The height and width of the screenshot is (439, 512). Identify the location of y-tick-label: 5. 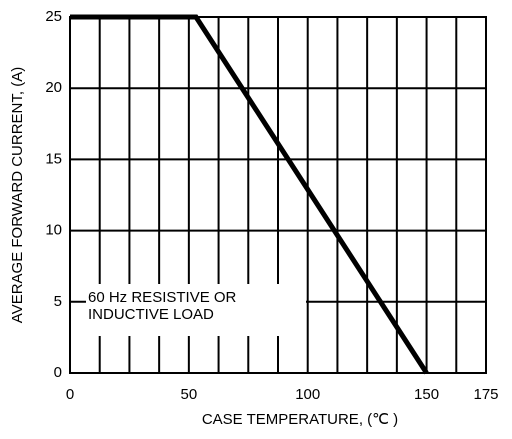
(58, 301).